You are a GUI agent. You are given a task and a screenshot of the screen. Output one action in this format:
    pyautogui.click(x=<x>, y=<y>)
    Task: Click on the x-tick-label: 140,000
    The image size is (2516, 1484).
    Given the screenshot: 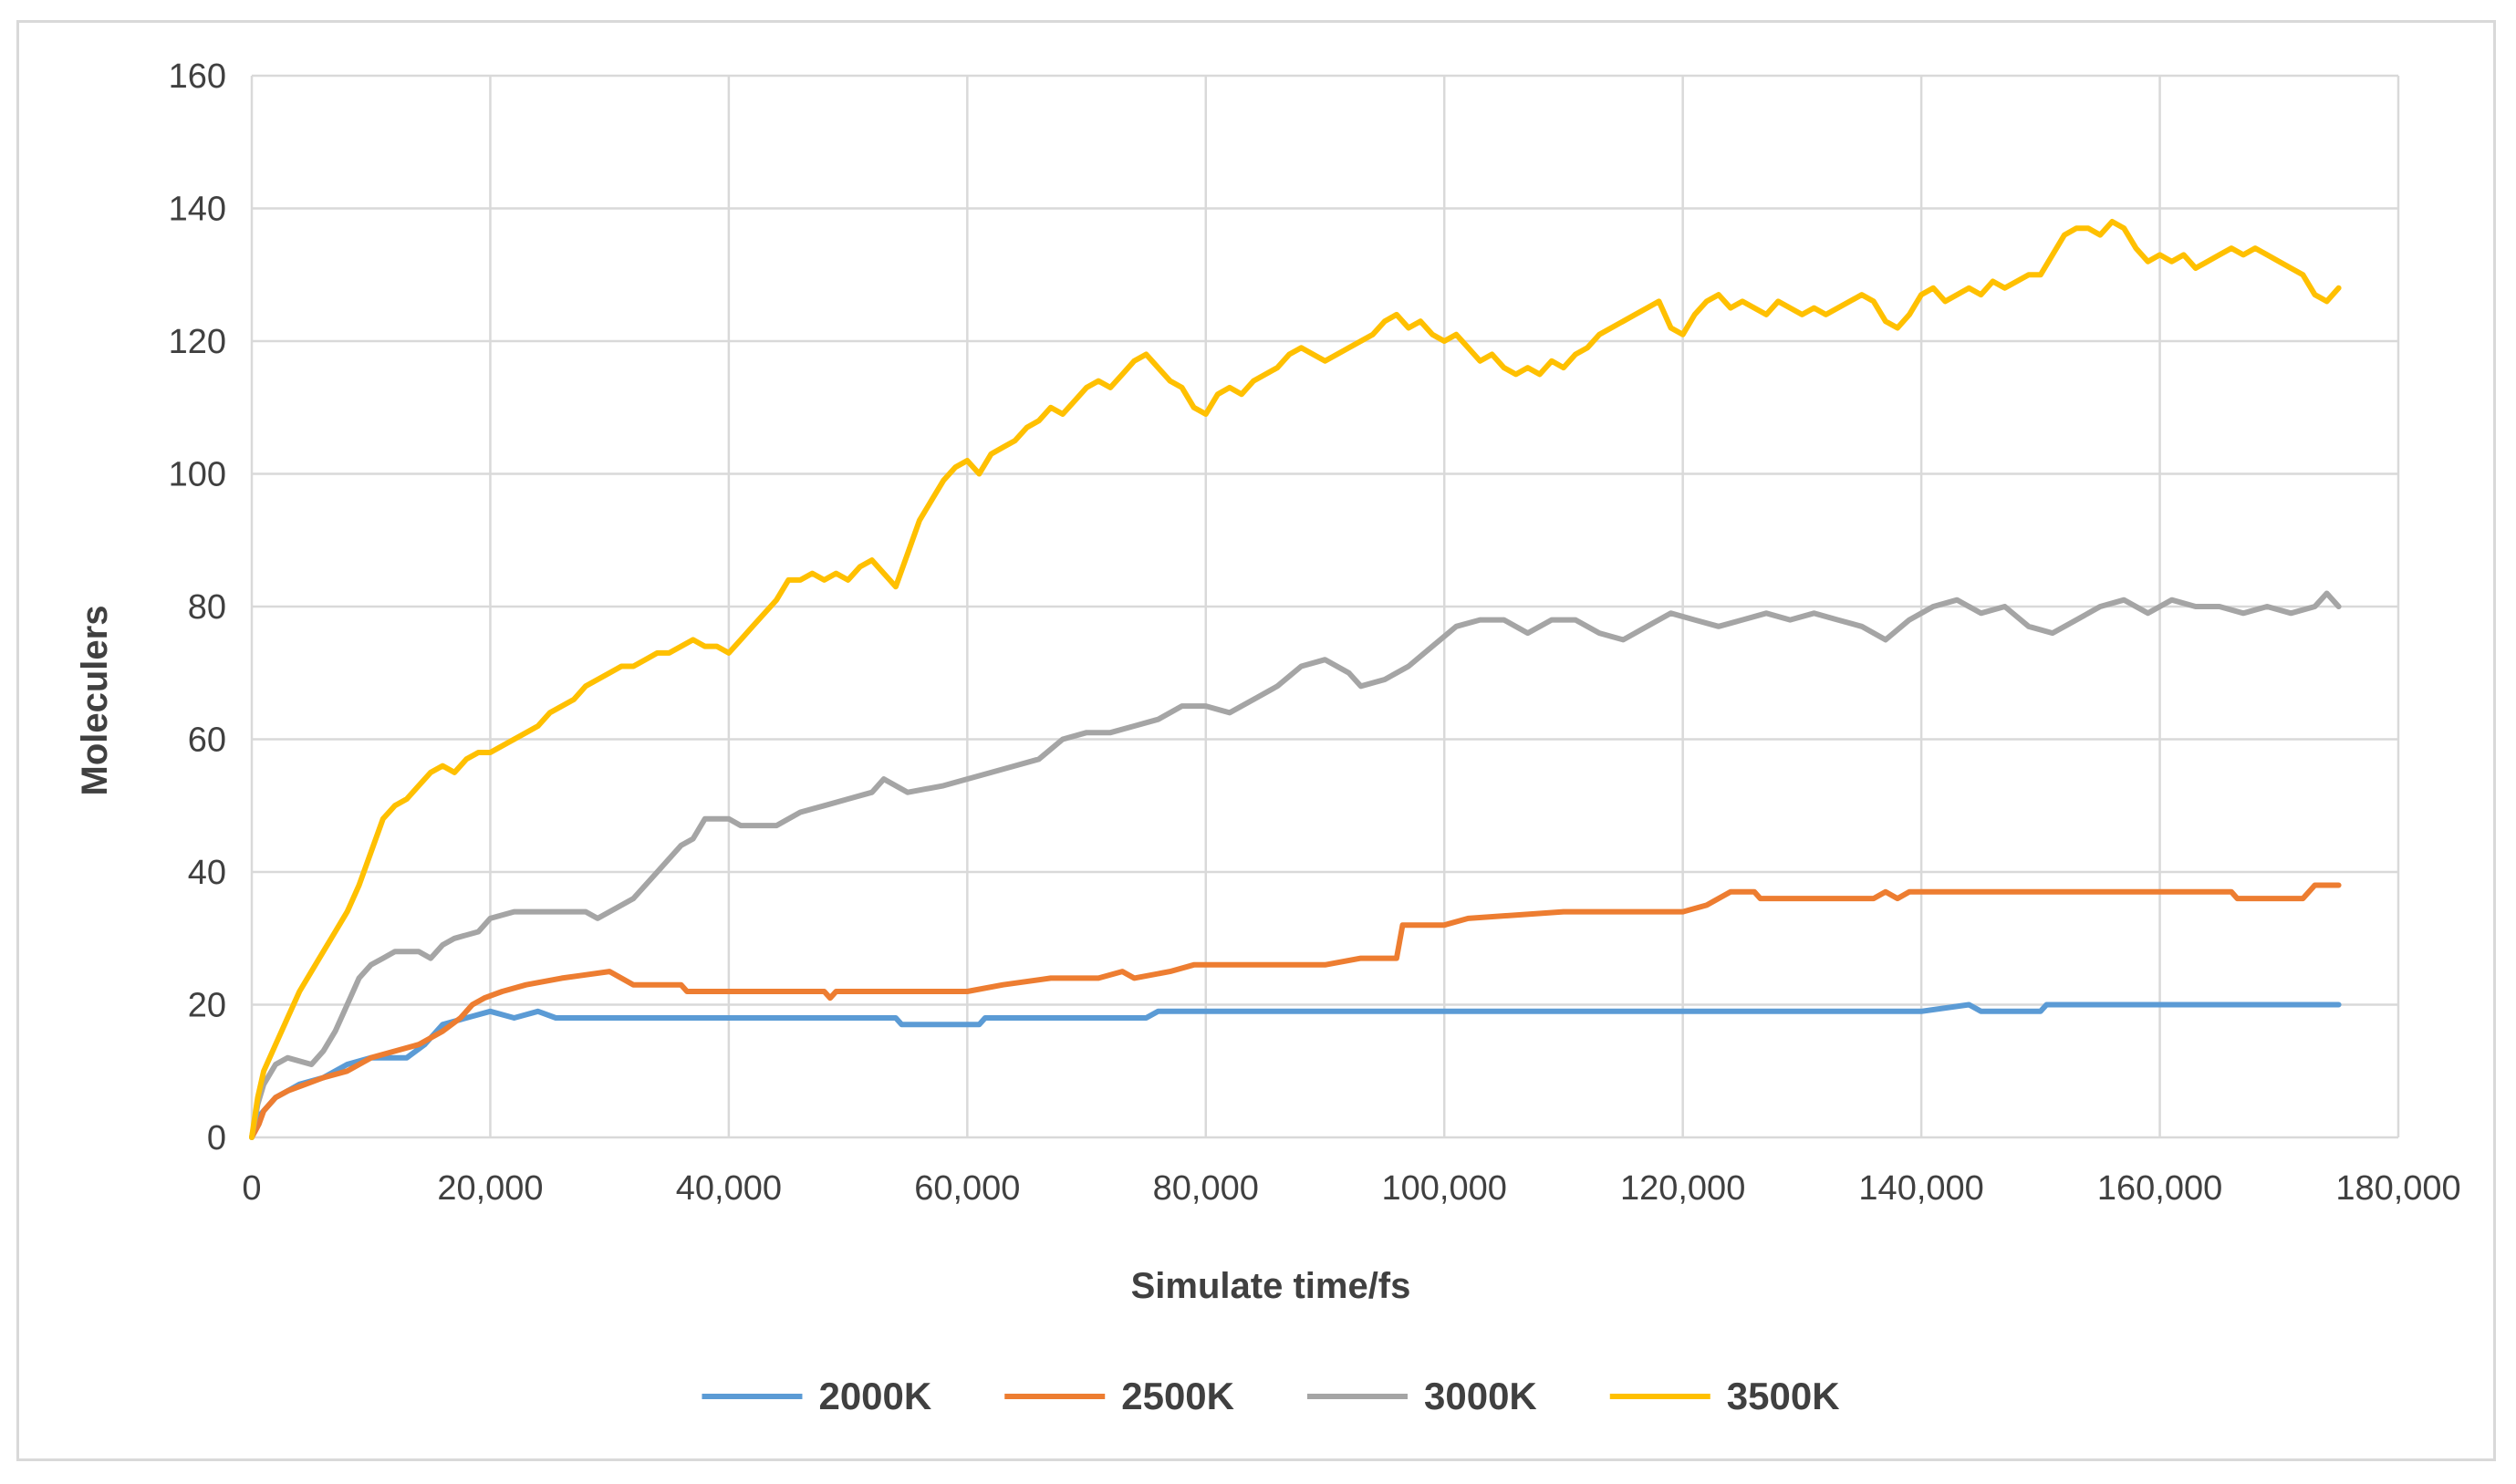 What is the action you would take?
    pyautogui.click(x=1921, y=1189)
    